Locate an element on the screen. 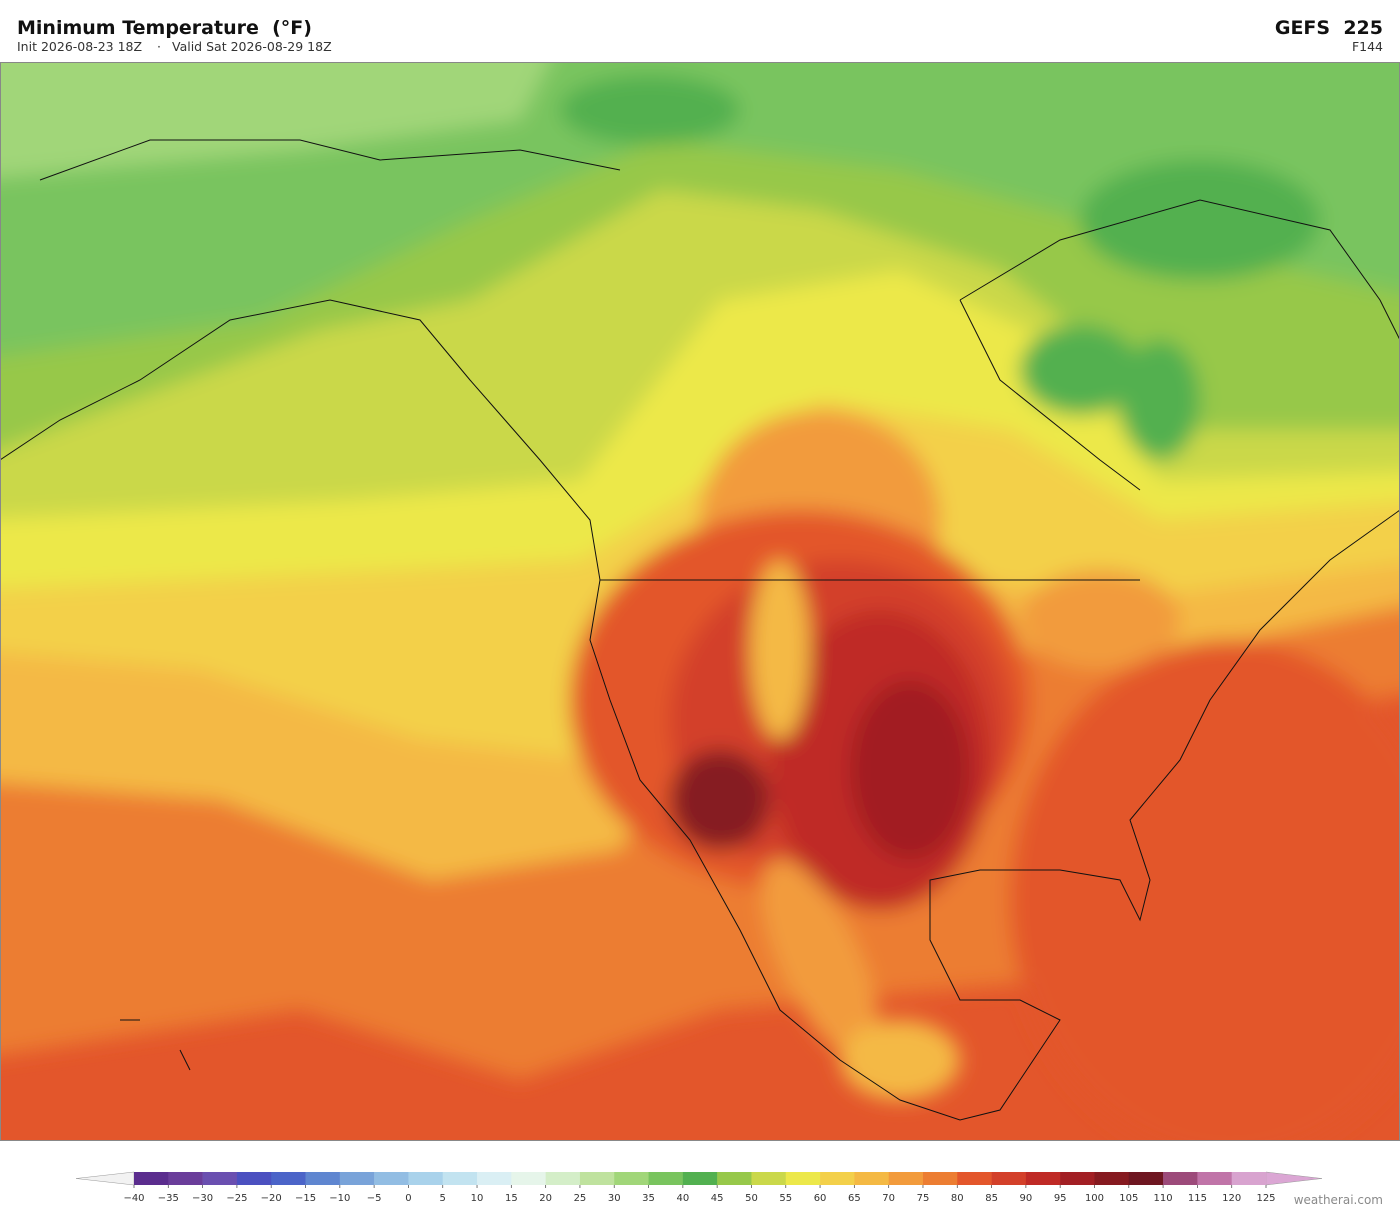  colorbar-tick-label: 5 is located at coordinates (443, 1198).